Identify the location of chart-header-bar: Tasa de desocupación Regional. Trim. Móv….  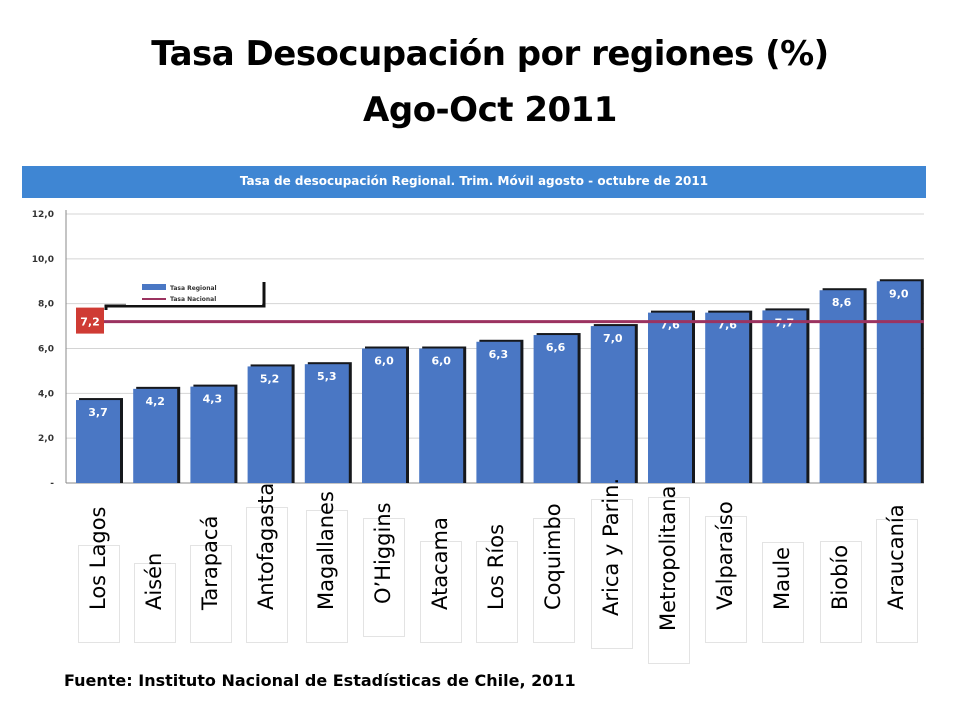
(474, 182).